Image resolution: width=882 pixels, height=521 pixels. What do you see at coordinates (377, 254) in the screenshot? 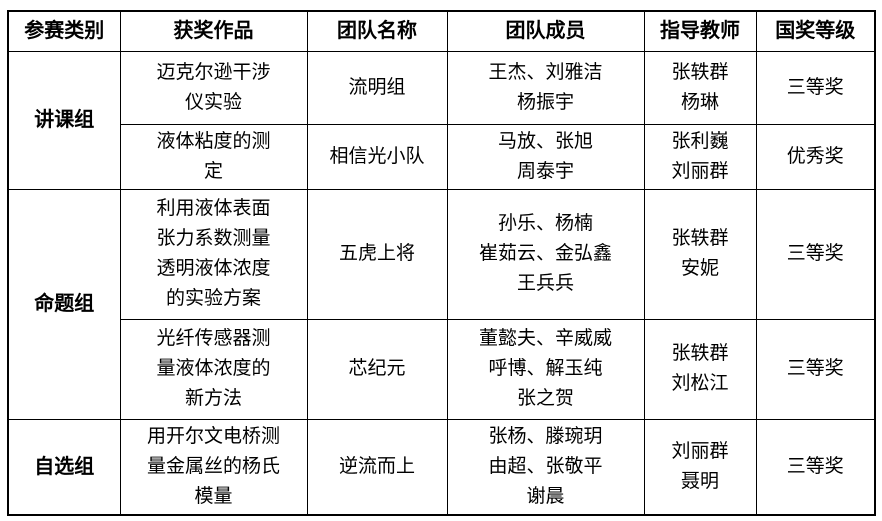
I see `team-name-cell: 五虎上将` at bounding box center [377, 254].